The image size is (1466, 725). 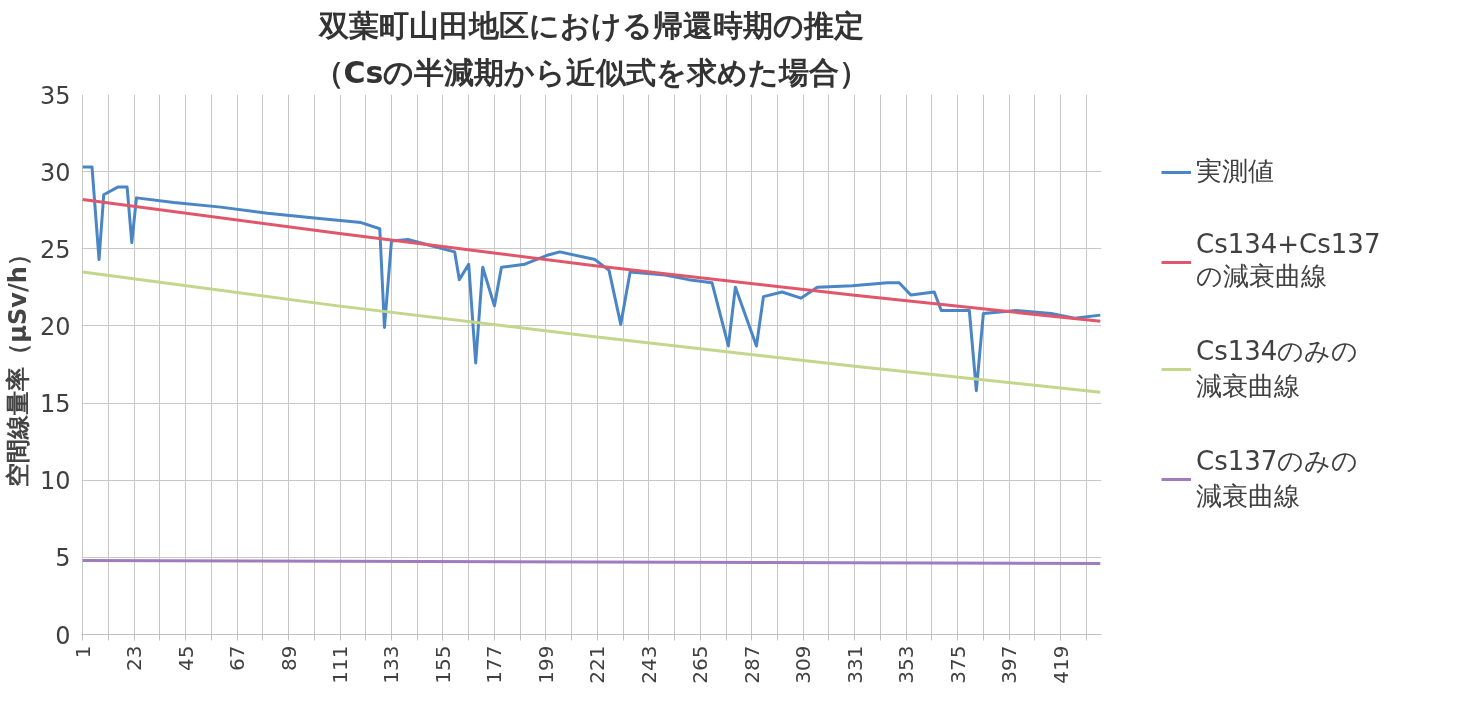 I want to click on x-tick-label: 265, so click(x=700, y=664).